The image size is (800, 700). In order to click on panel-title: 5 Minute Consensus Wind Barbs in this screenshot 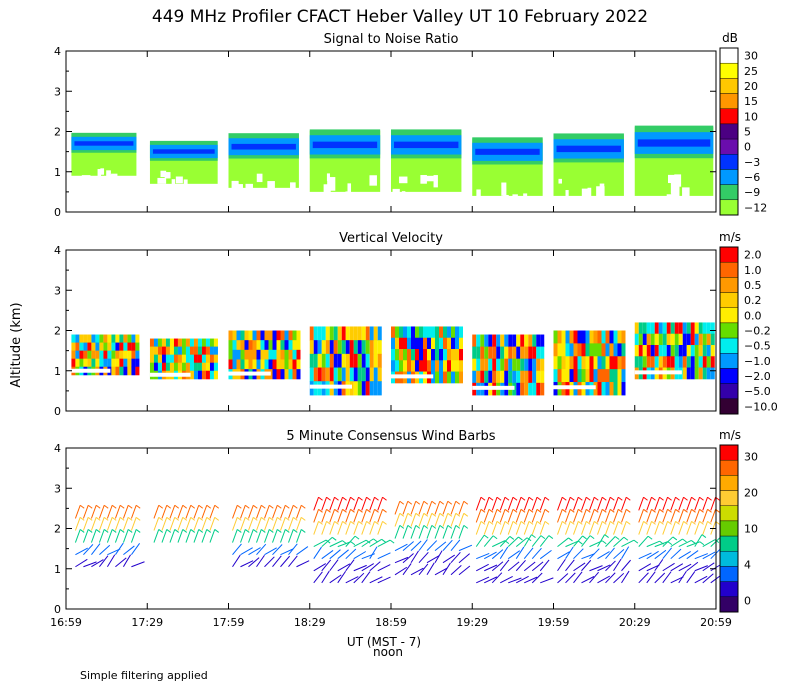, I will do `click(390, 436)`.